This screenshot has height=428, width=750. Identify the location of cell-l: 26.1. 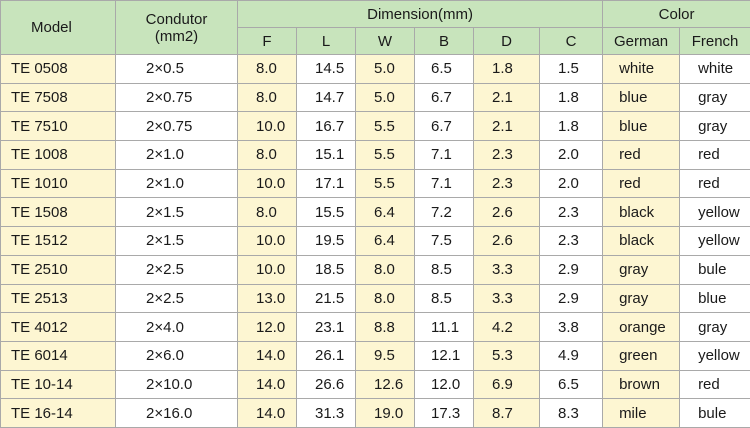
(326, 355).